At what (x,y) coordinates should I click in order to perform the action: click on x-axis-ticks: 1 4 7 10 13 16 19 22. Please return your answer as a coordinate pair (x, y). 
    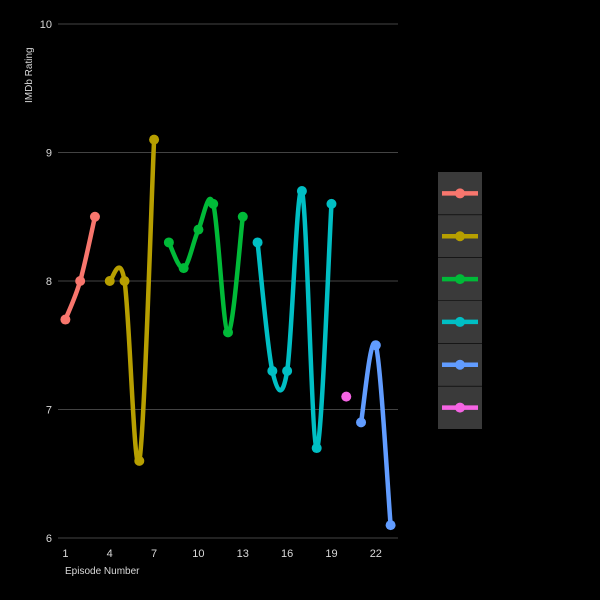
    Looking at the image, I should click on (222, 554).